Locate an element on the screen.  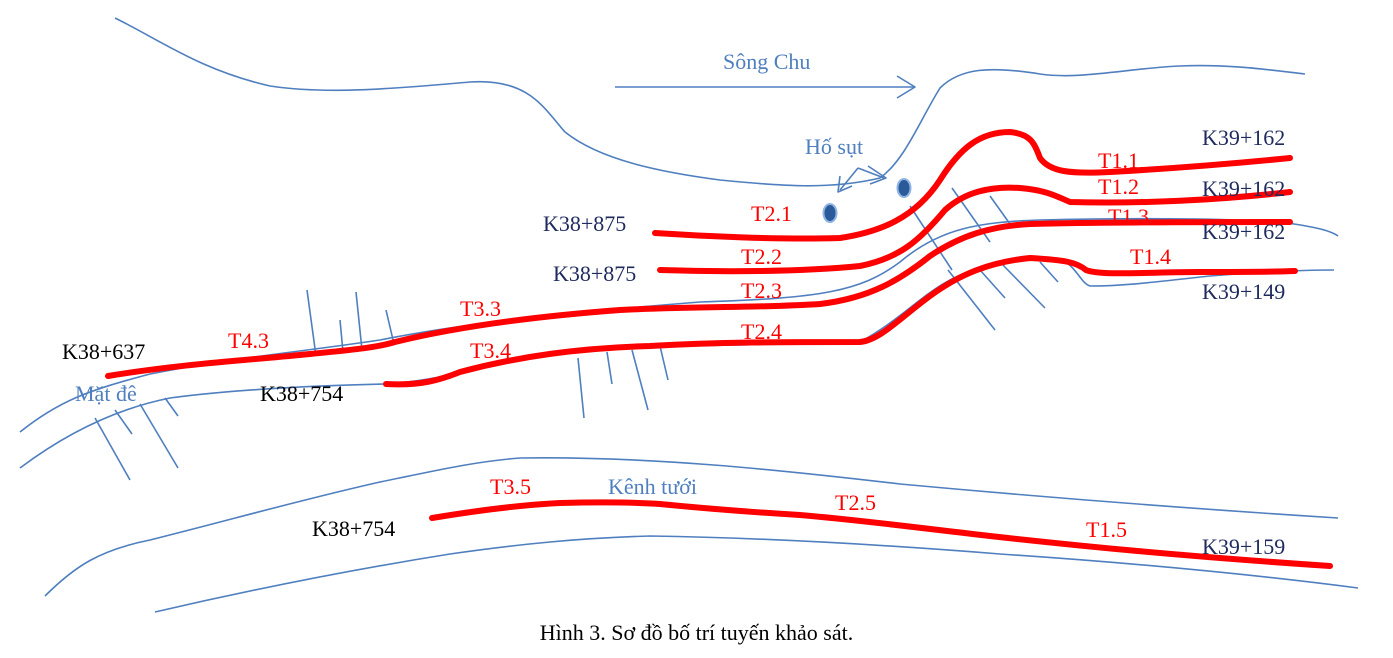
canal-label: Kênh tưới is located at coordinates (652, 486).